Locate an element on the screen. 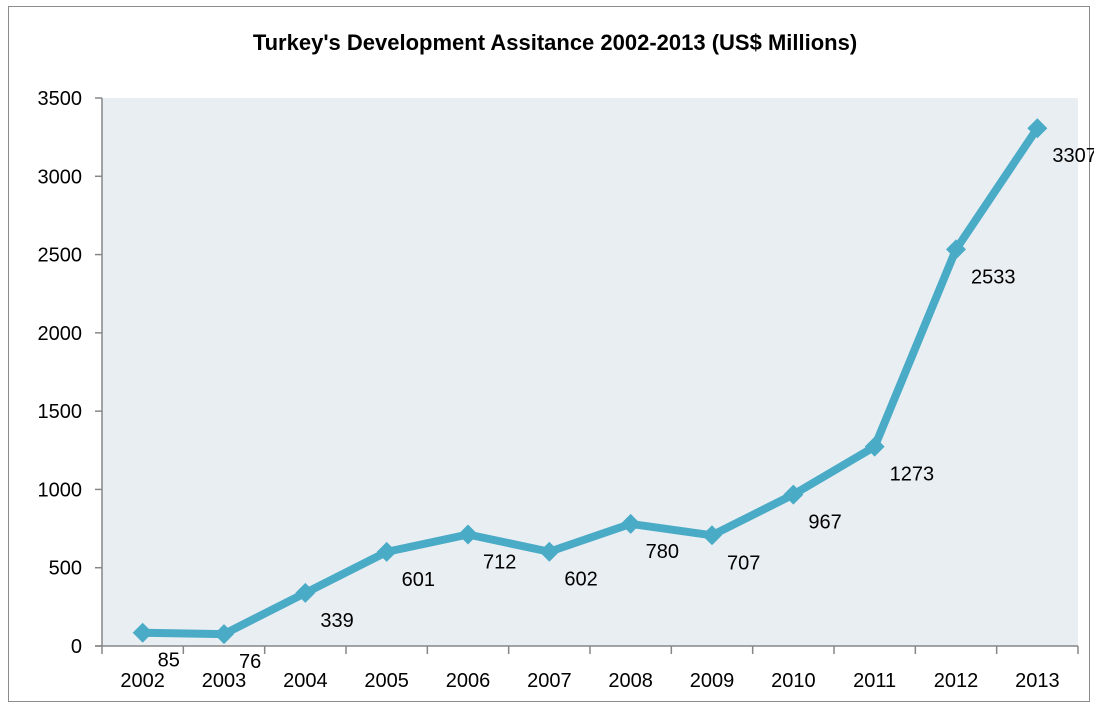  y-tick-label: 3500 is located at coordinates (60, 99).